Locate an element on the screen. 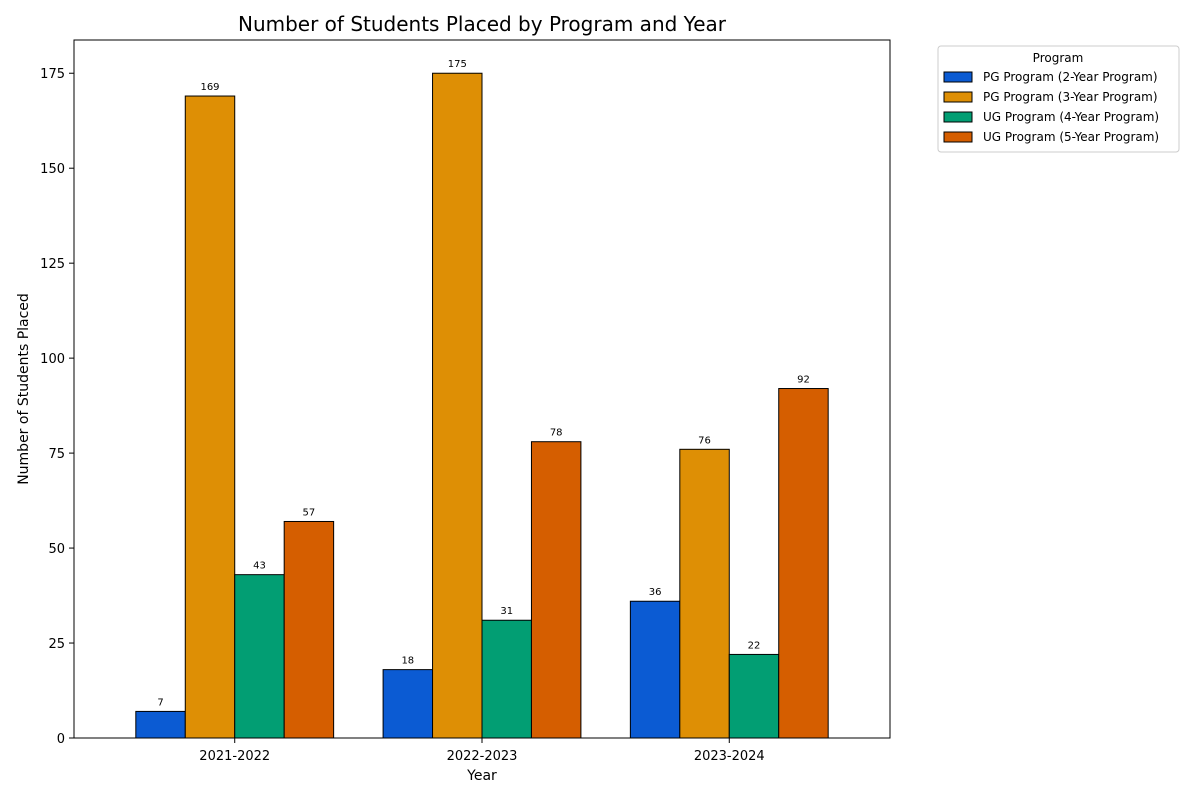  data-label: 22 is located at coordinates (754, 645).